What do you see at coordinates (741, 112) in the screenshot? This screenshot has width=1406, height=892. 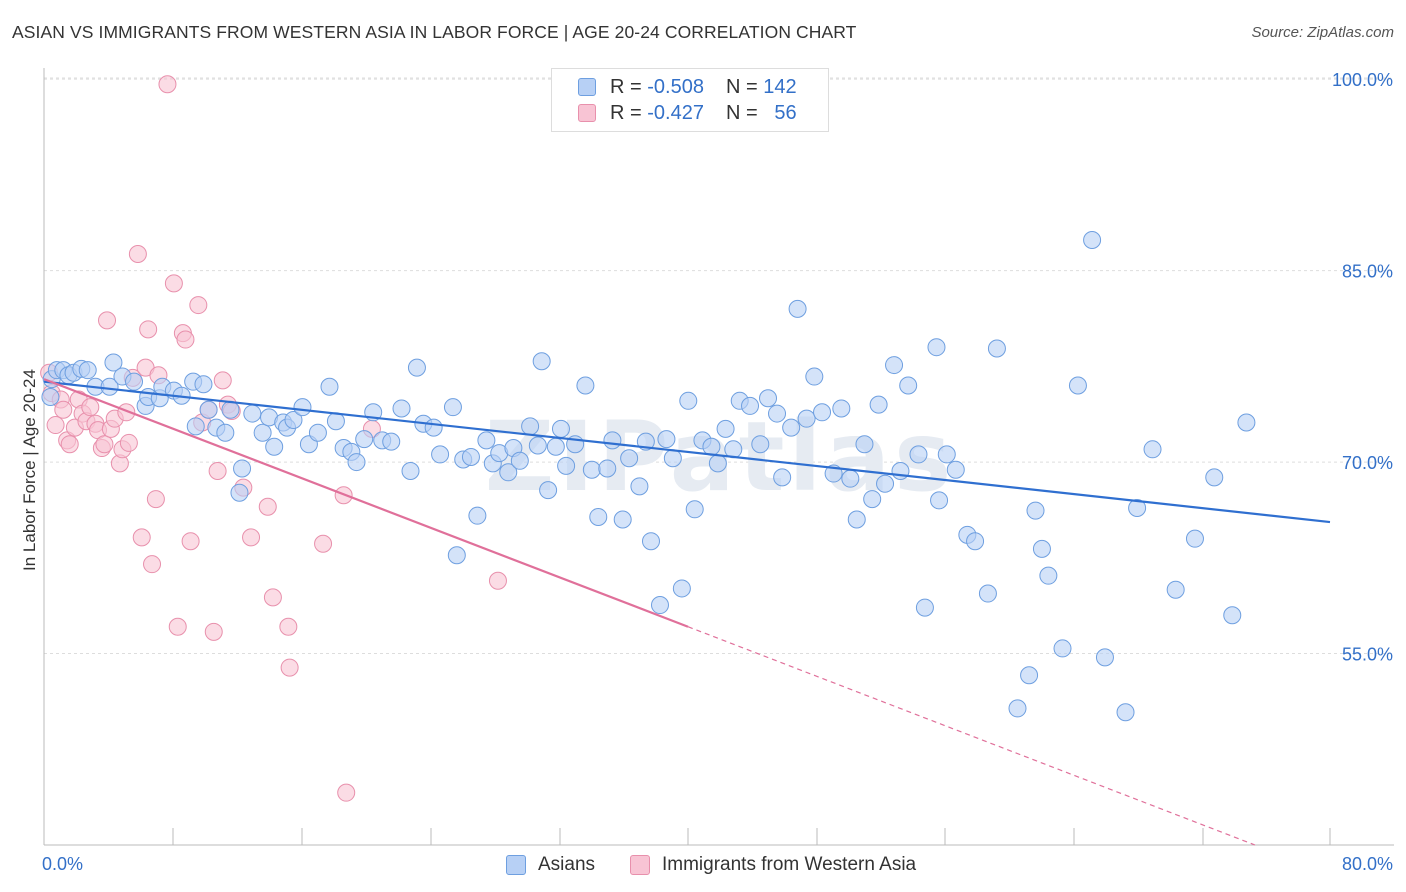 I see `legend-n-label: N =` at bounding box center [741, 112].